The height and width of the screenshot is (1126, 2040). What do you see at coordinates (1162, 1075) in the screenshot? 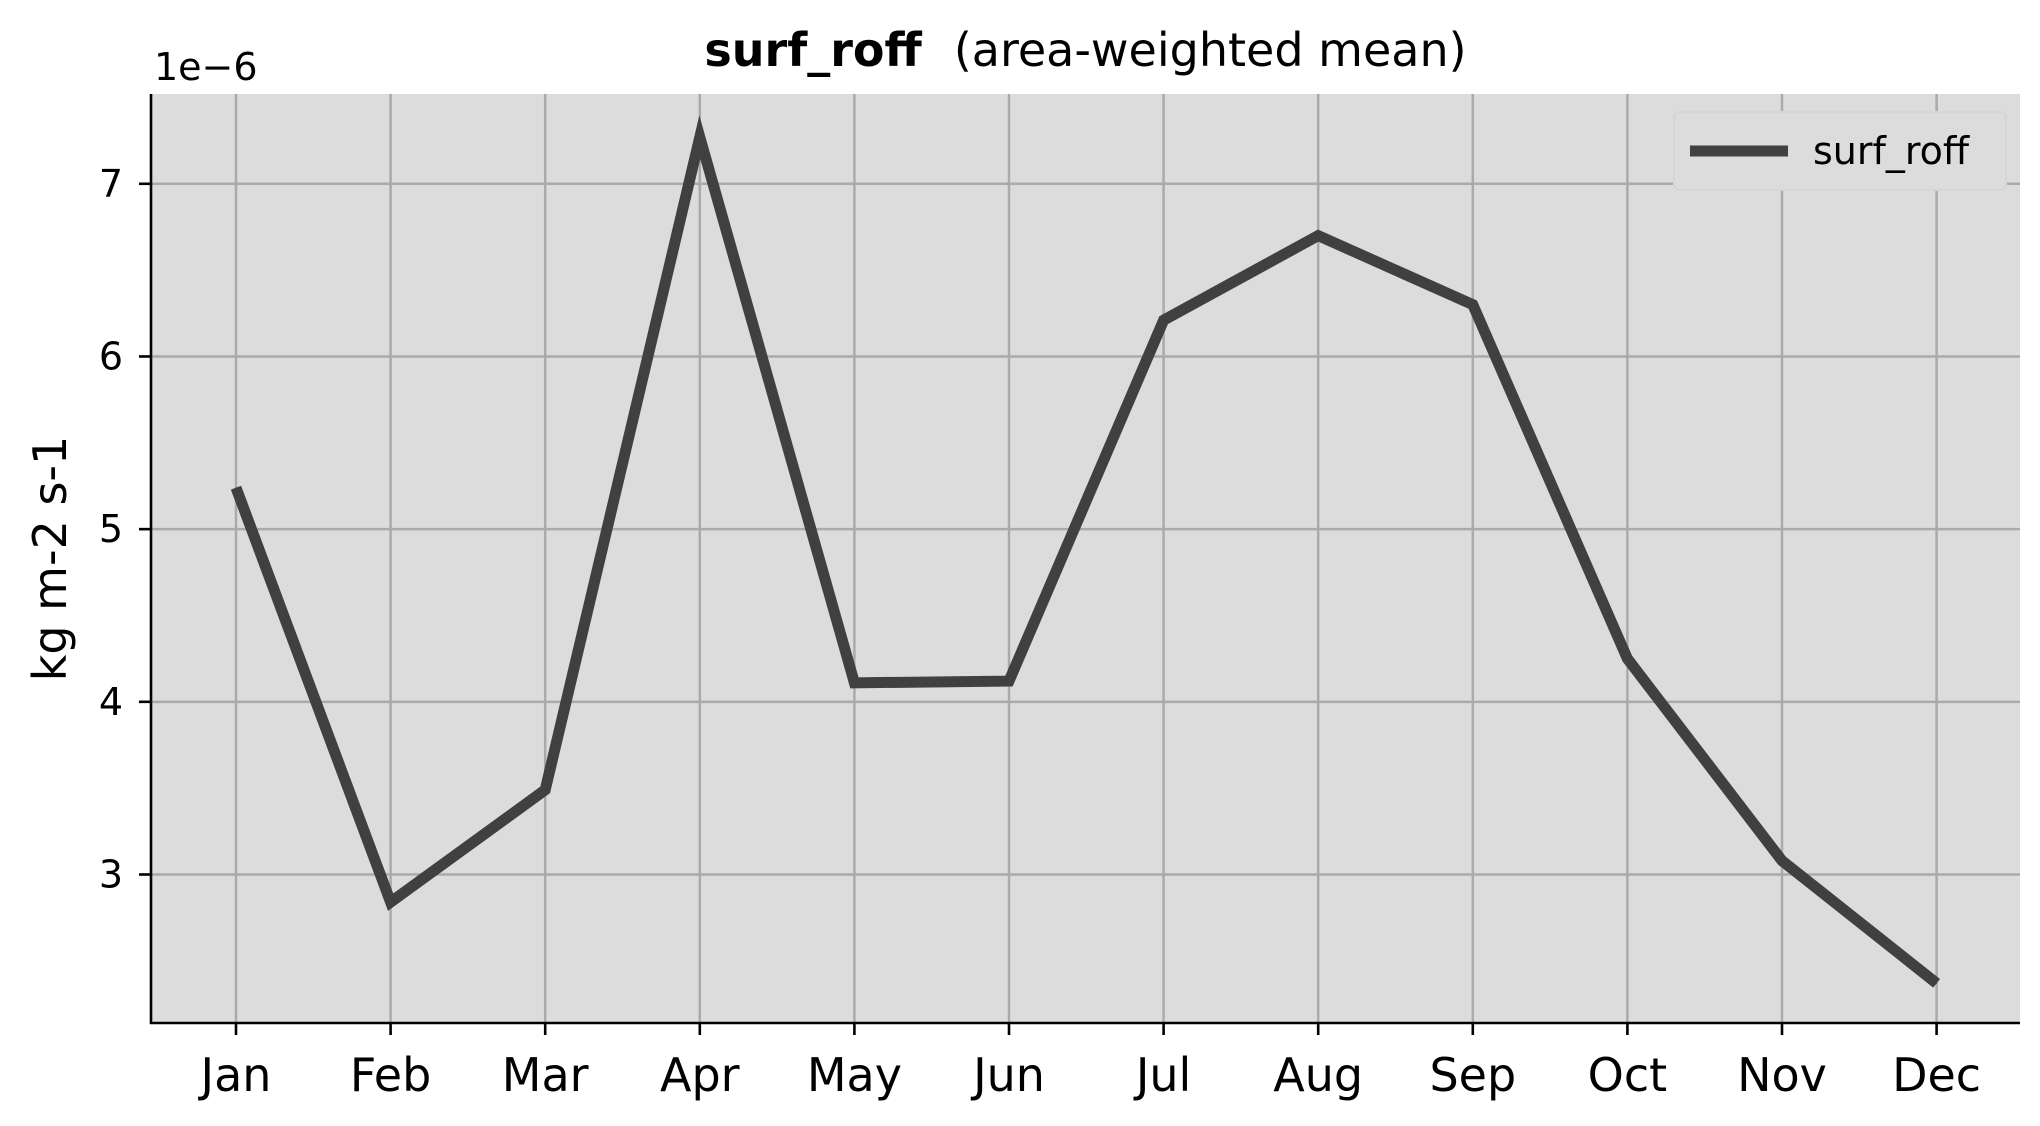
I see `x-tick-label: Jul` at bounding box center [1162, 1075].